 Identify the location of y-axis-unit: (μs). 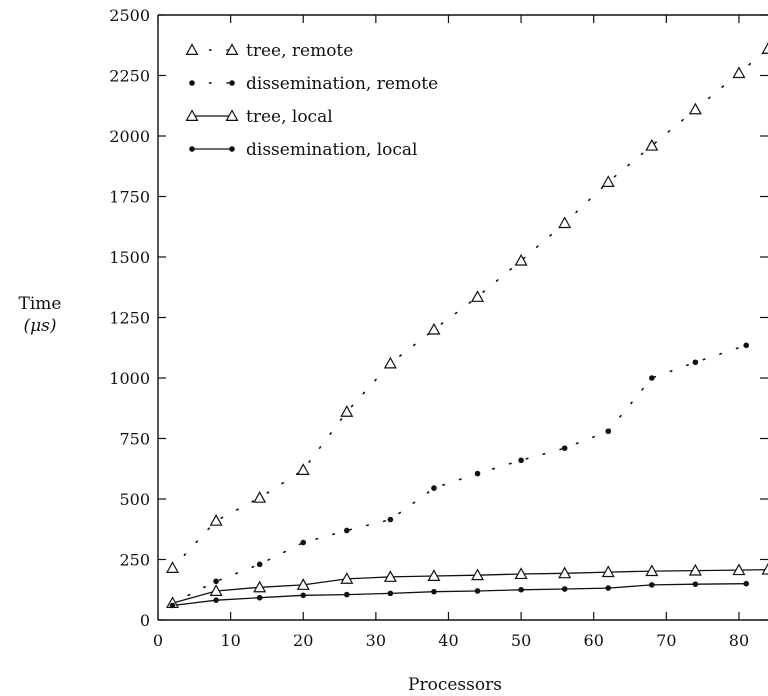
(39, 326).